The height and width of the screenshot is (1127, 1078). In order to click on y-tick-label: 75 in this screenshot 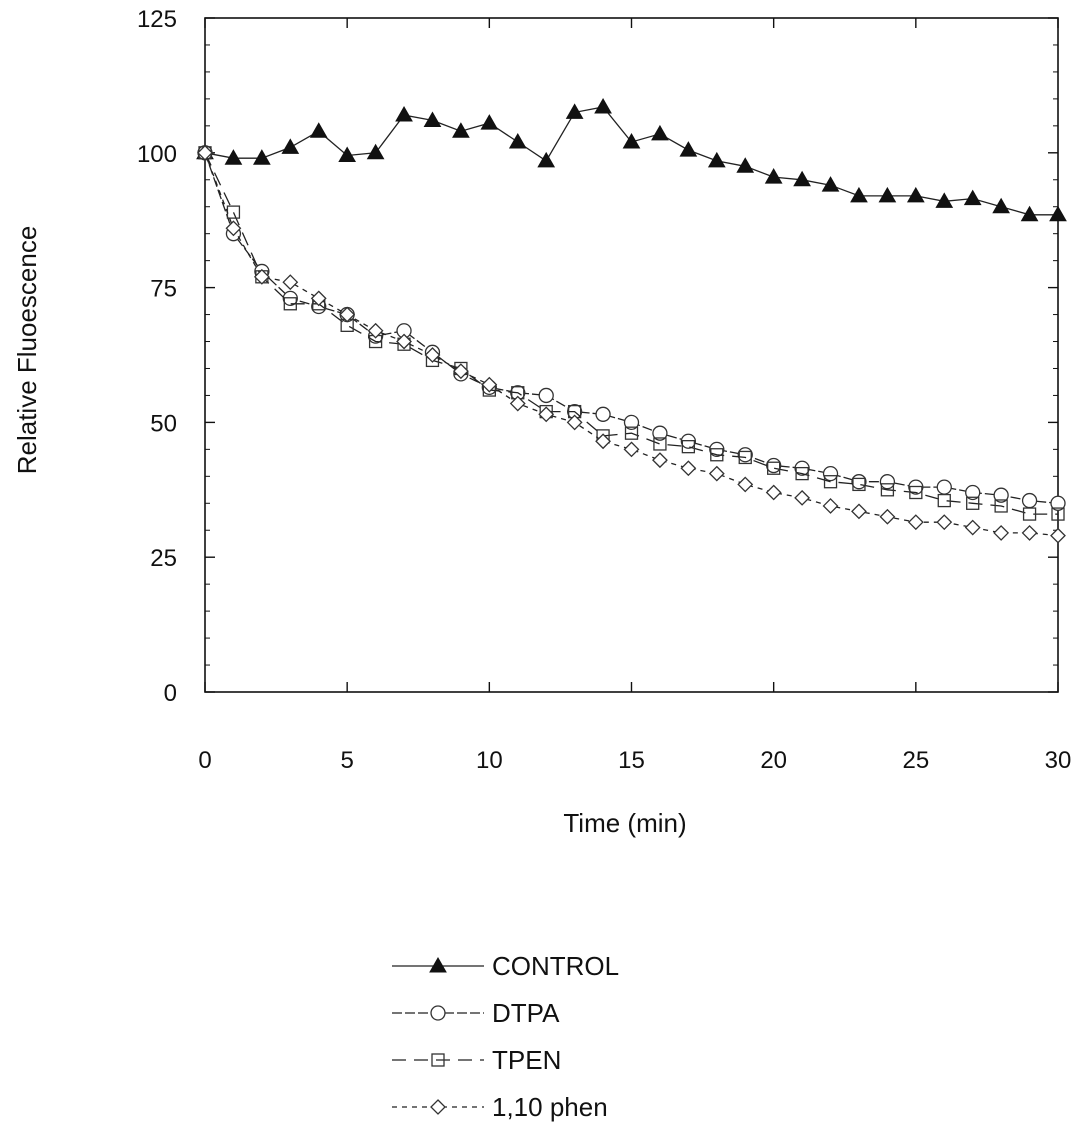, I will do `click(163, 289)`.